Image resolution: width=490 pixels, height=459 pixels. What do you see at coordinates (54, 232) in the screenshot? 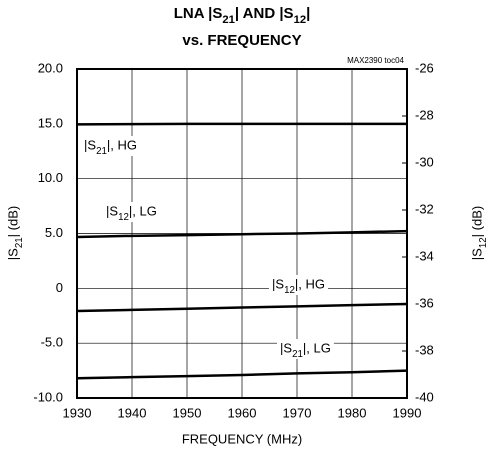
I see `y-tick-label: 5.0` at bounding box center [54, 232].